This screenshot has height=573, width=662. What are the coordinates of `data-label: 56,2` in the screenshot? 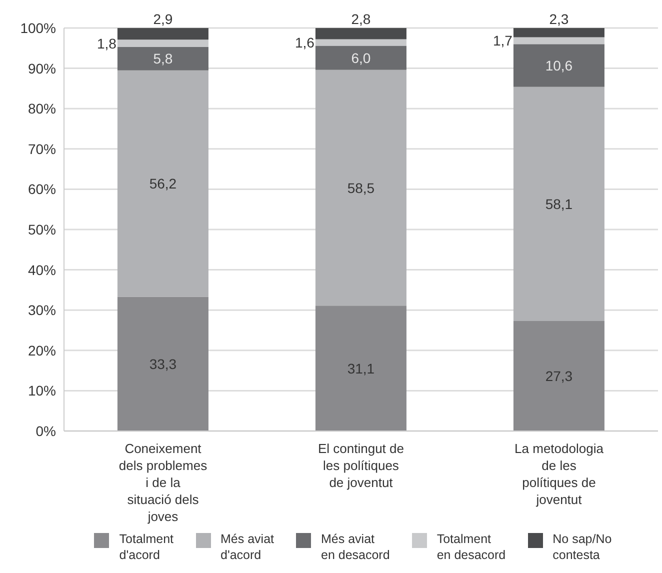 It's located at (163, 184).